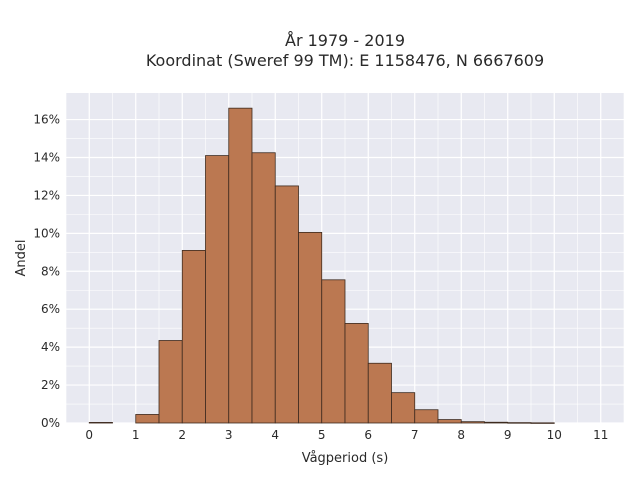 This screenshot has width=640, height=480. What do you see at coordinates (50, 271) in the screenshot?
I see `y-tick-label: 8%` at bounding box center [50, 271].